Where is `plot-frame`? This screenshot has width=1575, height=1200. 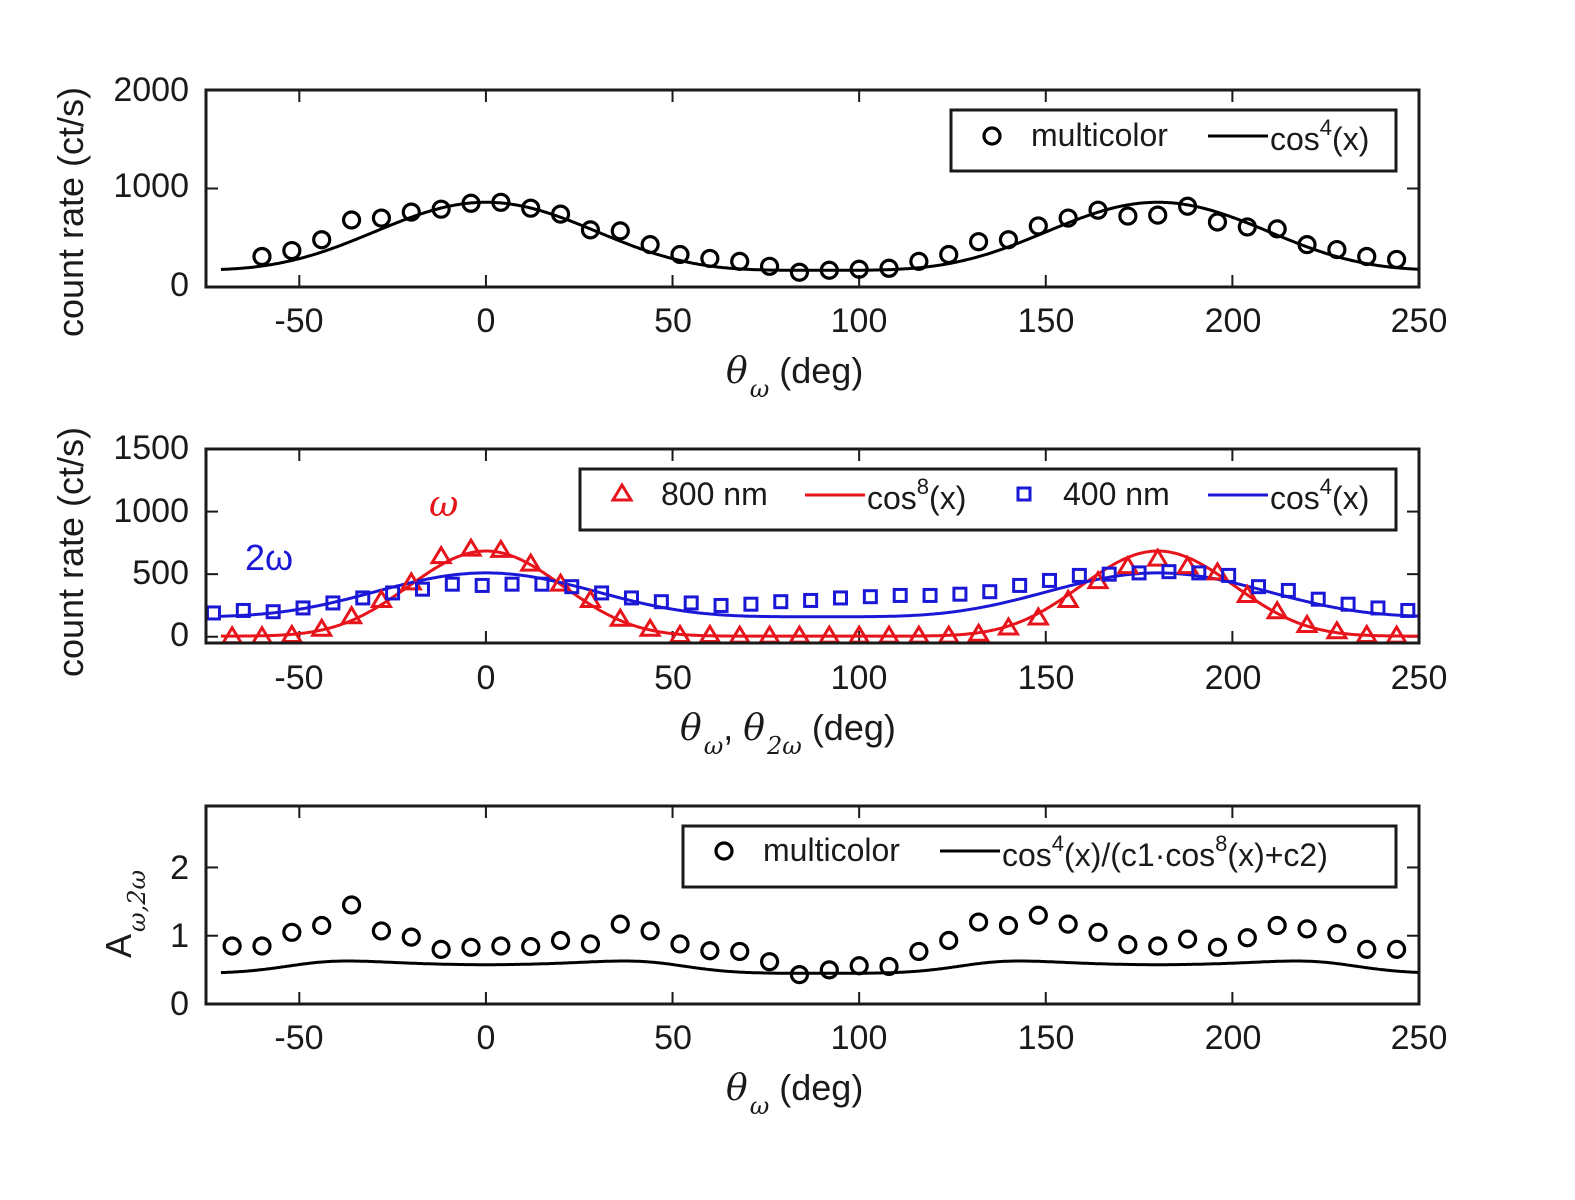 plot-frame is located at coordinates (812, 188).